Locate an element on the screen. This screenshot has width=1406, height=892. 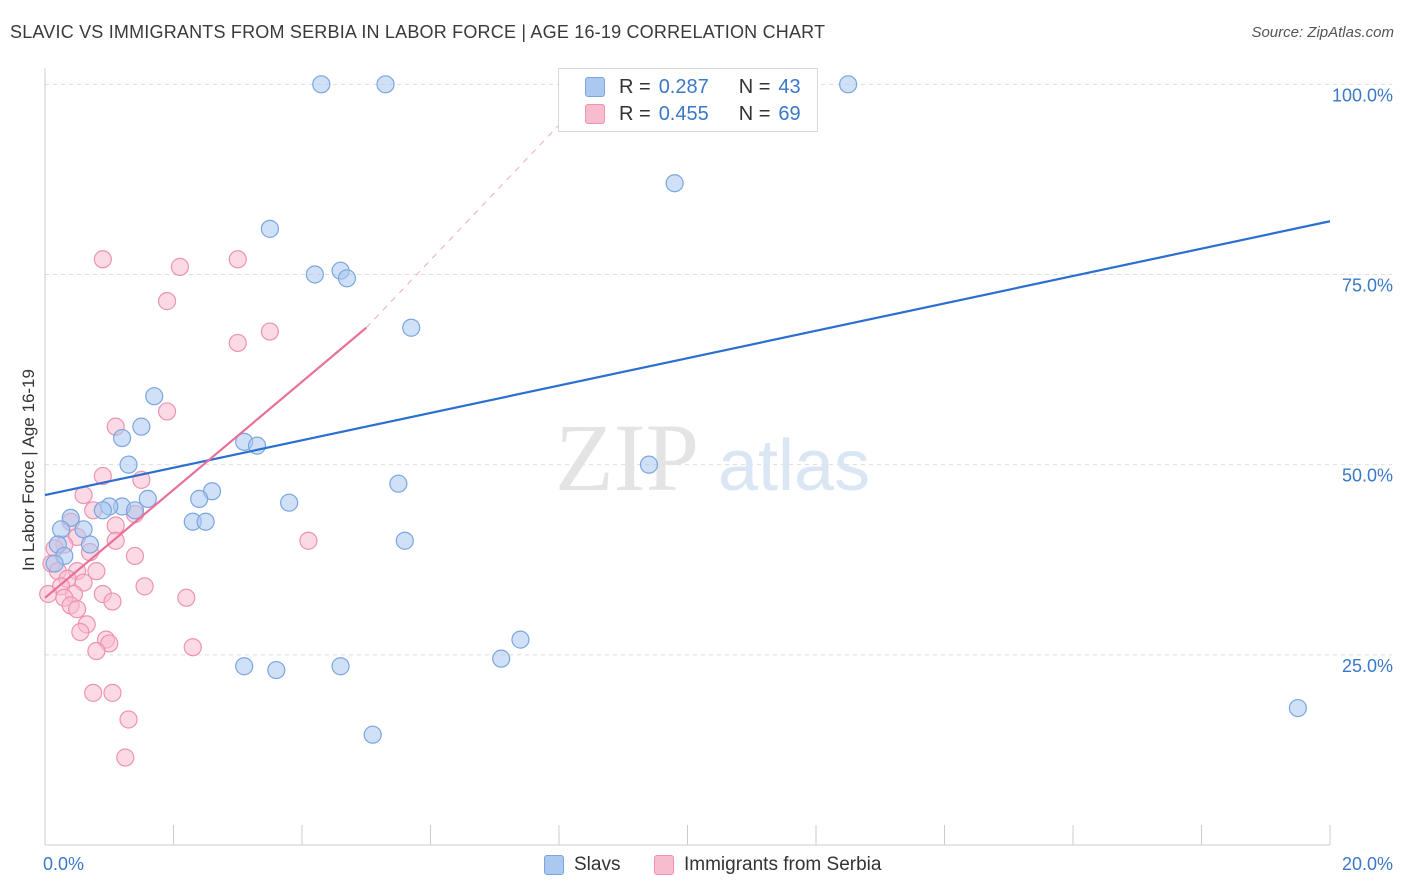
legend-row-serbia: R = 0.455 N = 69 is located at coordinates (693, 114).